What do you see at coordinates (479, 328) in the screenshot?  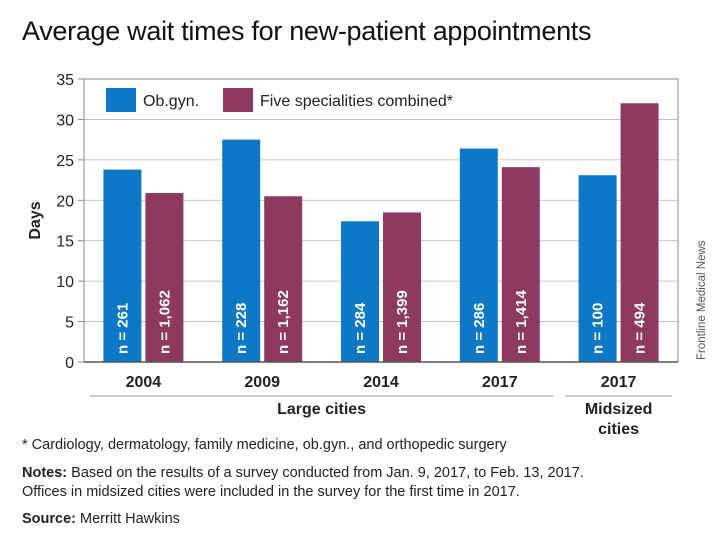 I see `bar-data-label: n = 286` at bounding box center [479, 328].